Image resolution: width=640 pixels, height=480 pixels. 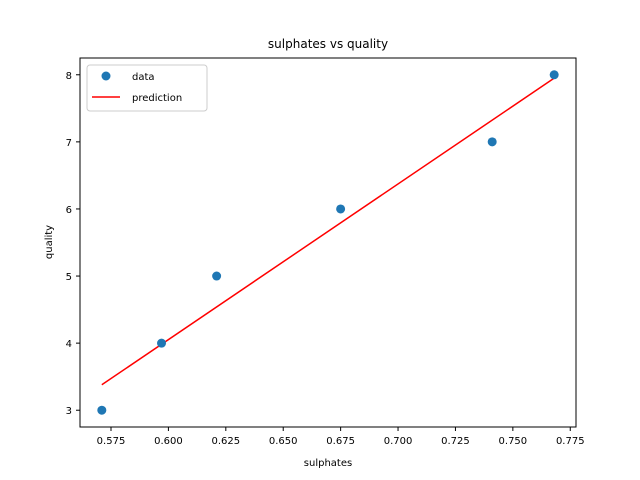 I want to click on x-axis-label: sulphates, so click(x=328, y=463).